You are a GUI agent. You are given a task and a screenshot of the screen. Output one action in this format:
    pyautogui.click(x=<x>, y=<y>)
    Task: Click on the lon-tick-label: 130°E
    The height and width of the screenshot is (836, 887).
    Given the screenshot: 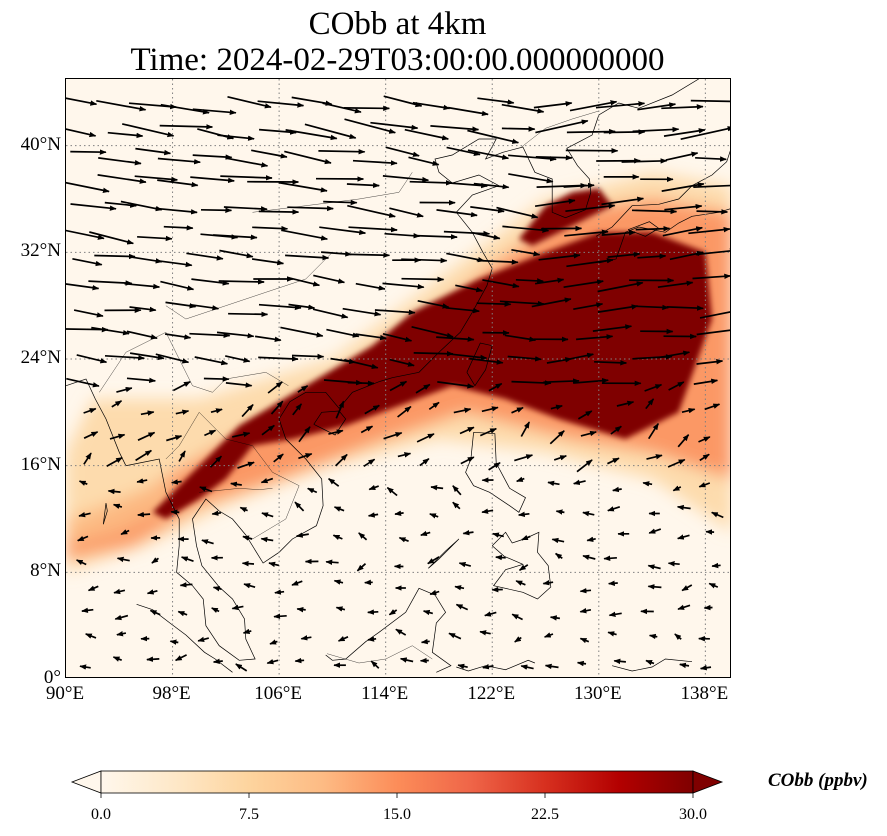 What is the action you would take?
    pyautogui.click(x=597, y=693)
    